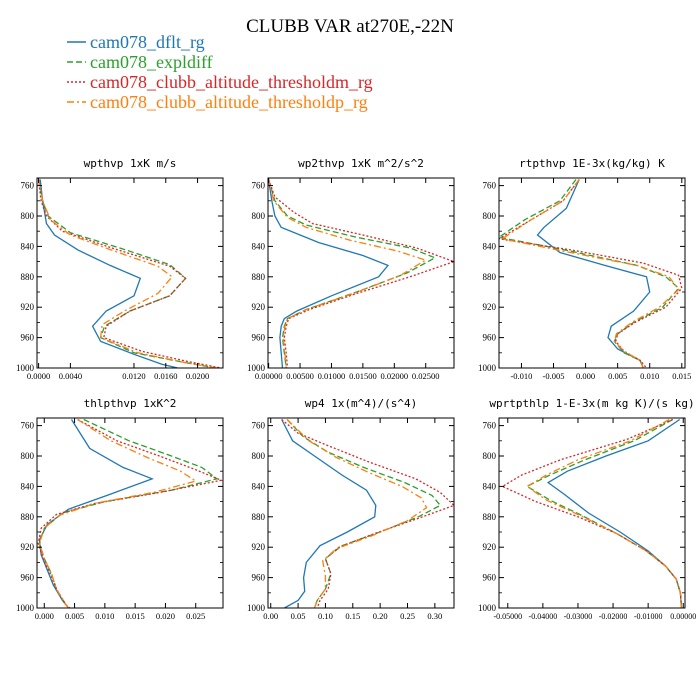  Describe the element at coordinates (585, 376) in the screenshot. I see `x-tick-label: 0.000` at that location.